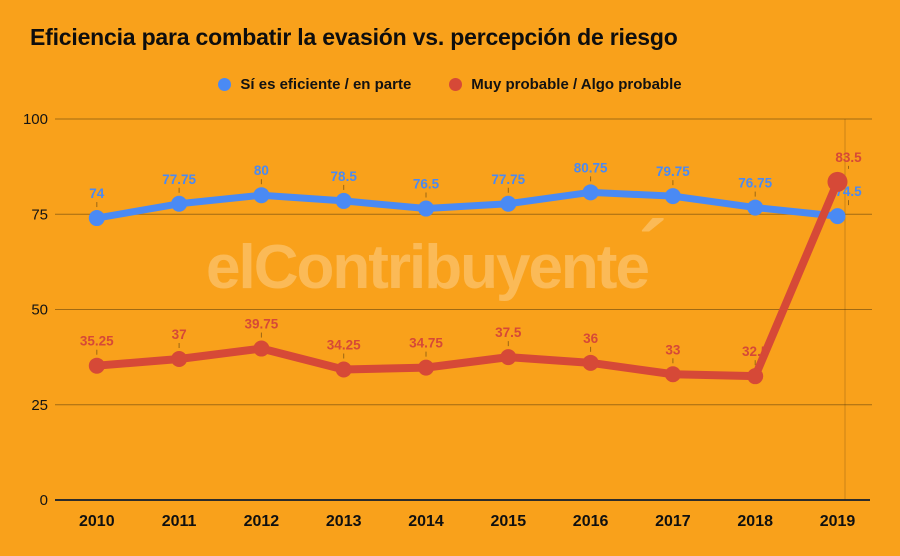  What do you see at coordinates (344, 176) in the screenshot?
I see `data-label: 78.5` at bounding box center [344, 176].